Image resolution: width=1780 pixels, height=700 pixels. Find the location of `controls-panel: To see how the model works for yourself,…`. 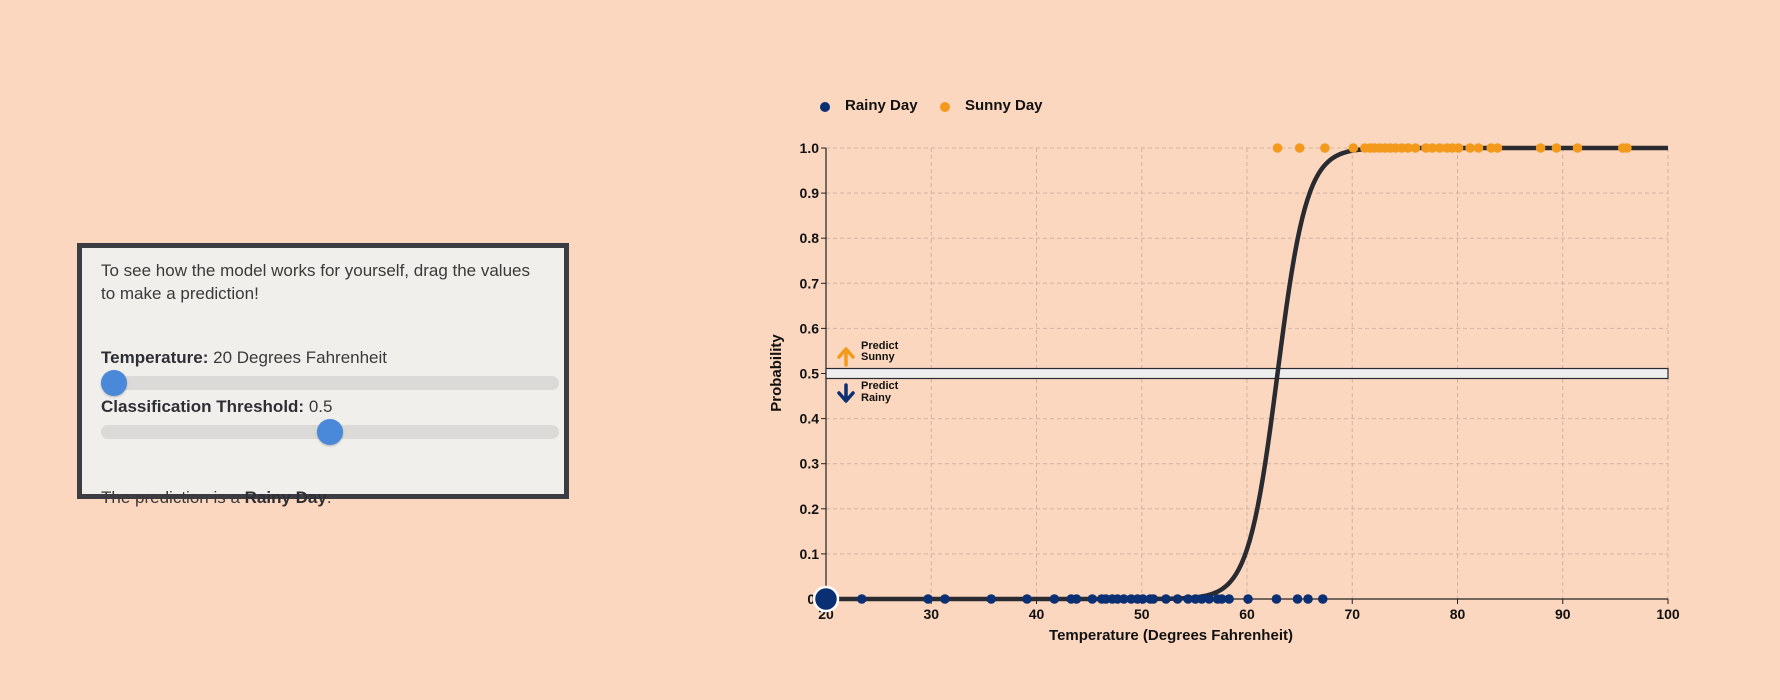

controls-panel: To see how the model works for yourself,… is located at coordinates (323, 375).